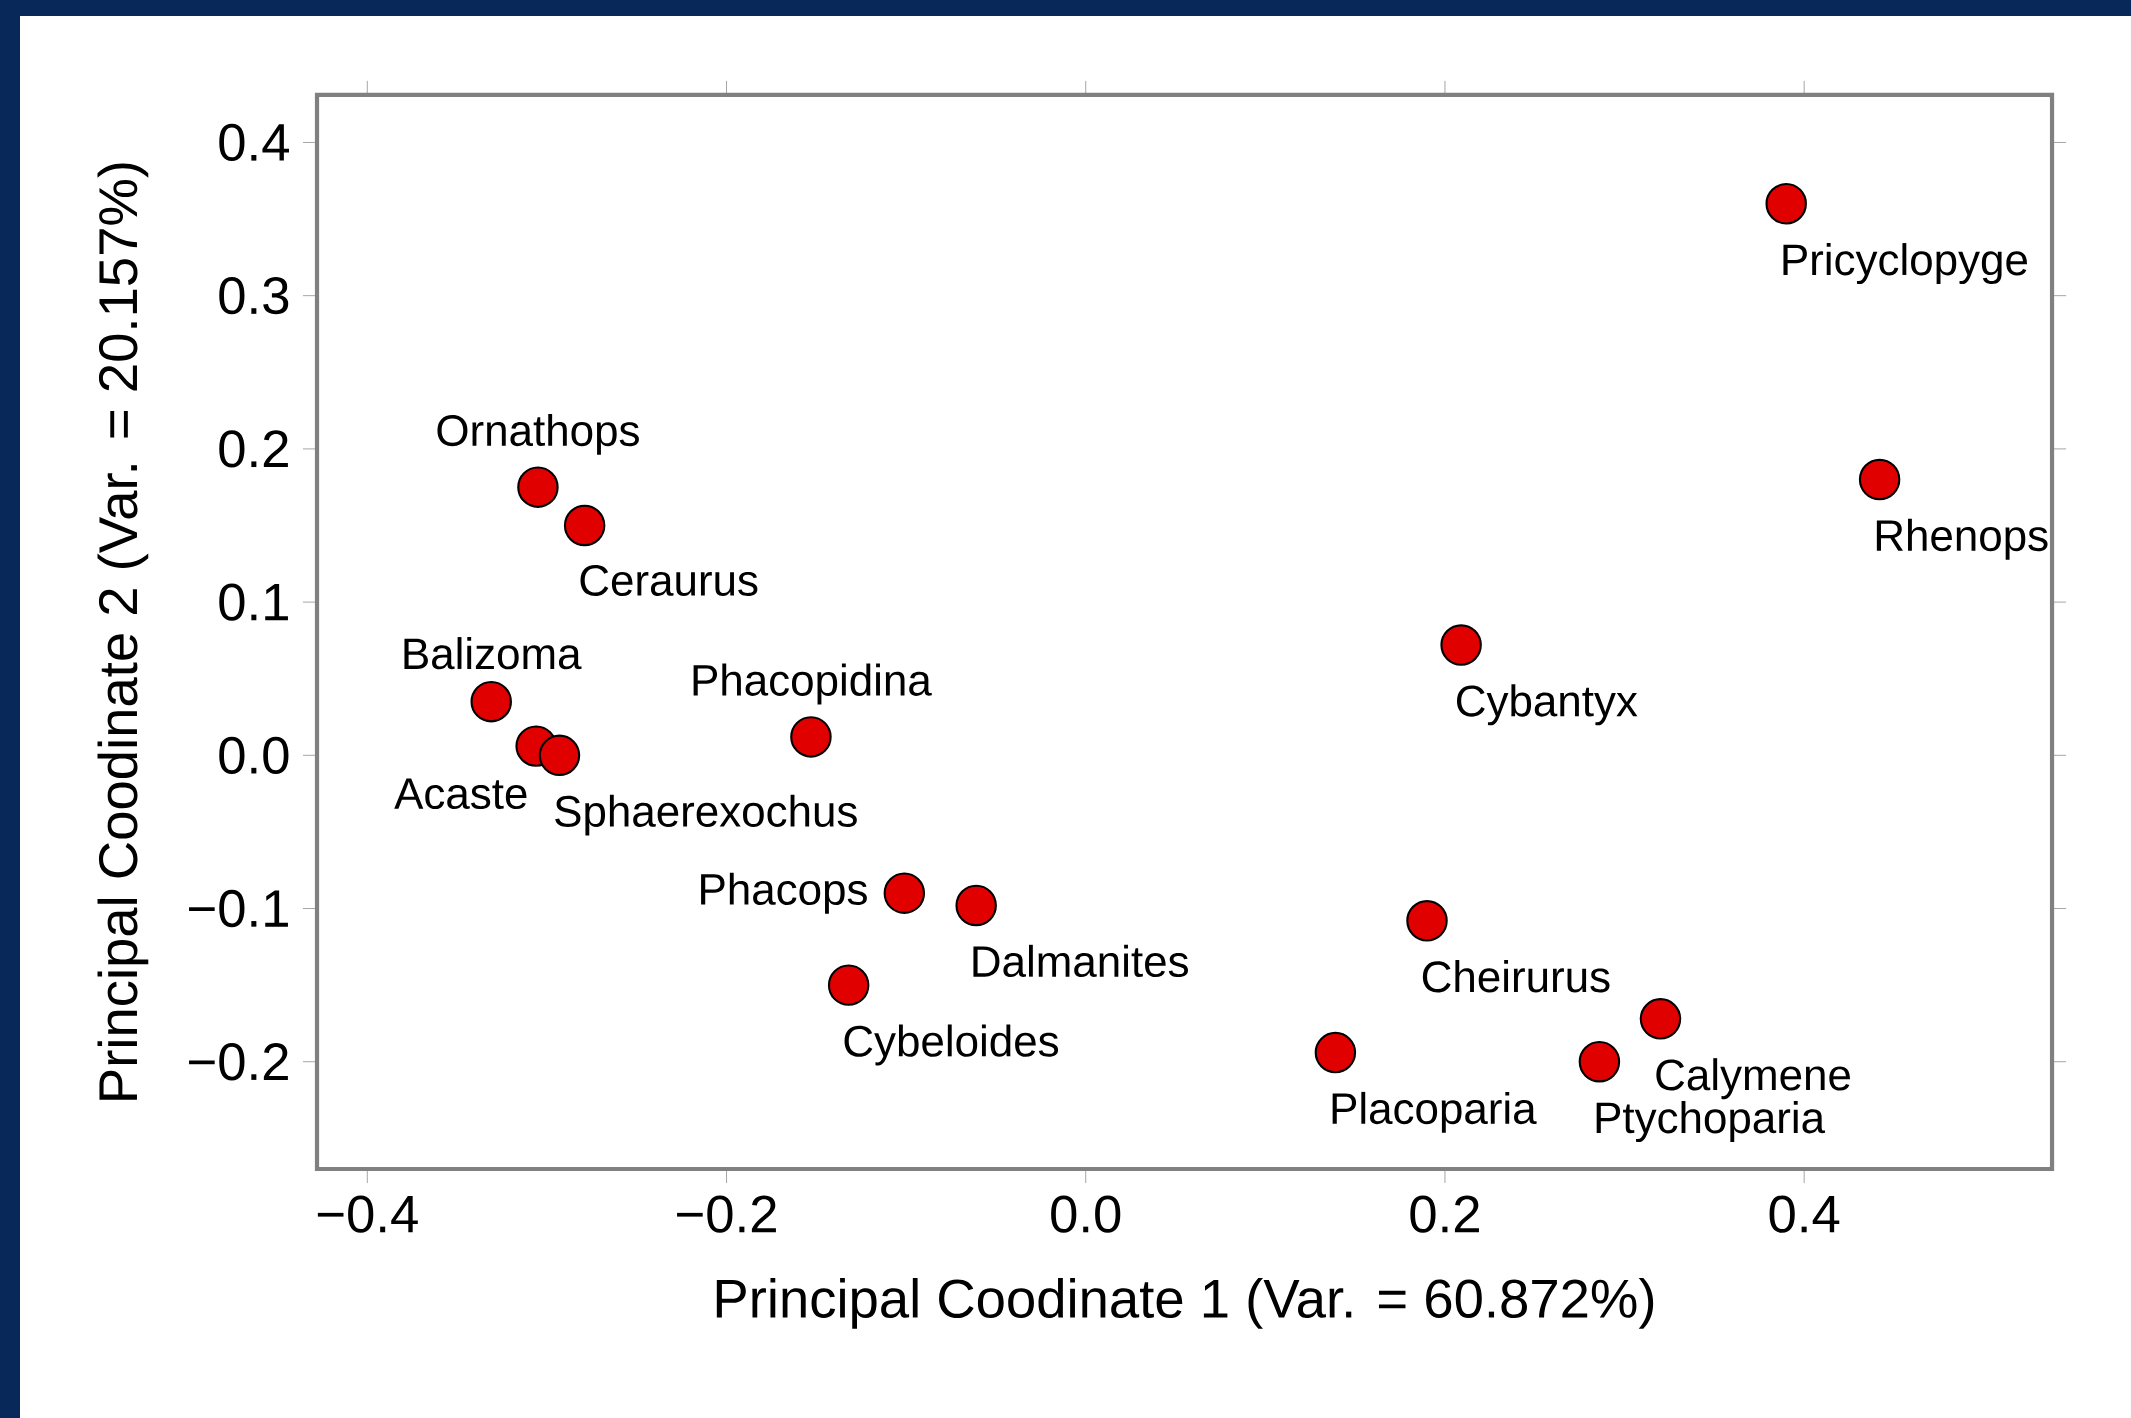 This screenshot has width=2131, height=1418. I want to click on x-tick-label: −0.4, so click(367, 1214).